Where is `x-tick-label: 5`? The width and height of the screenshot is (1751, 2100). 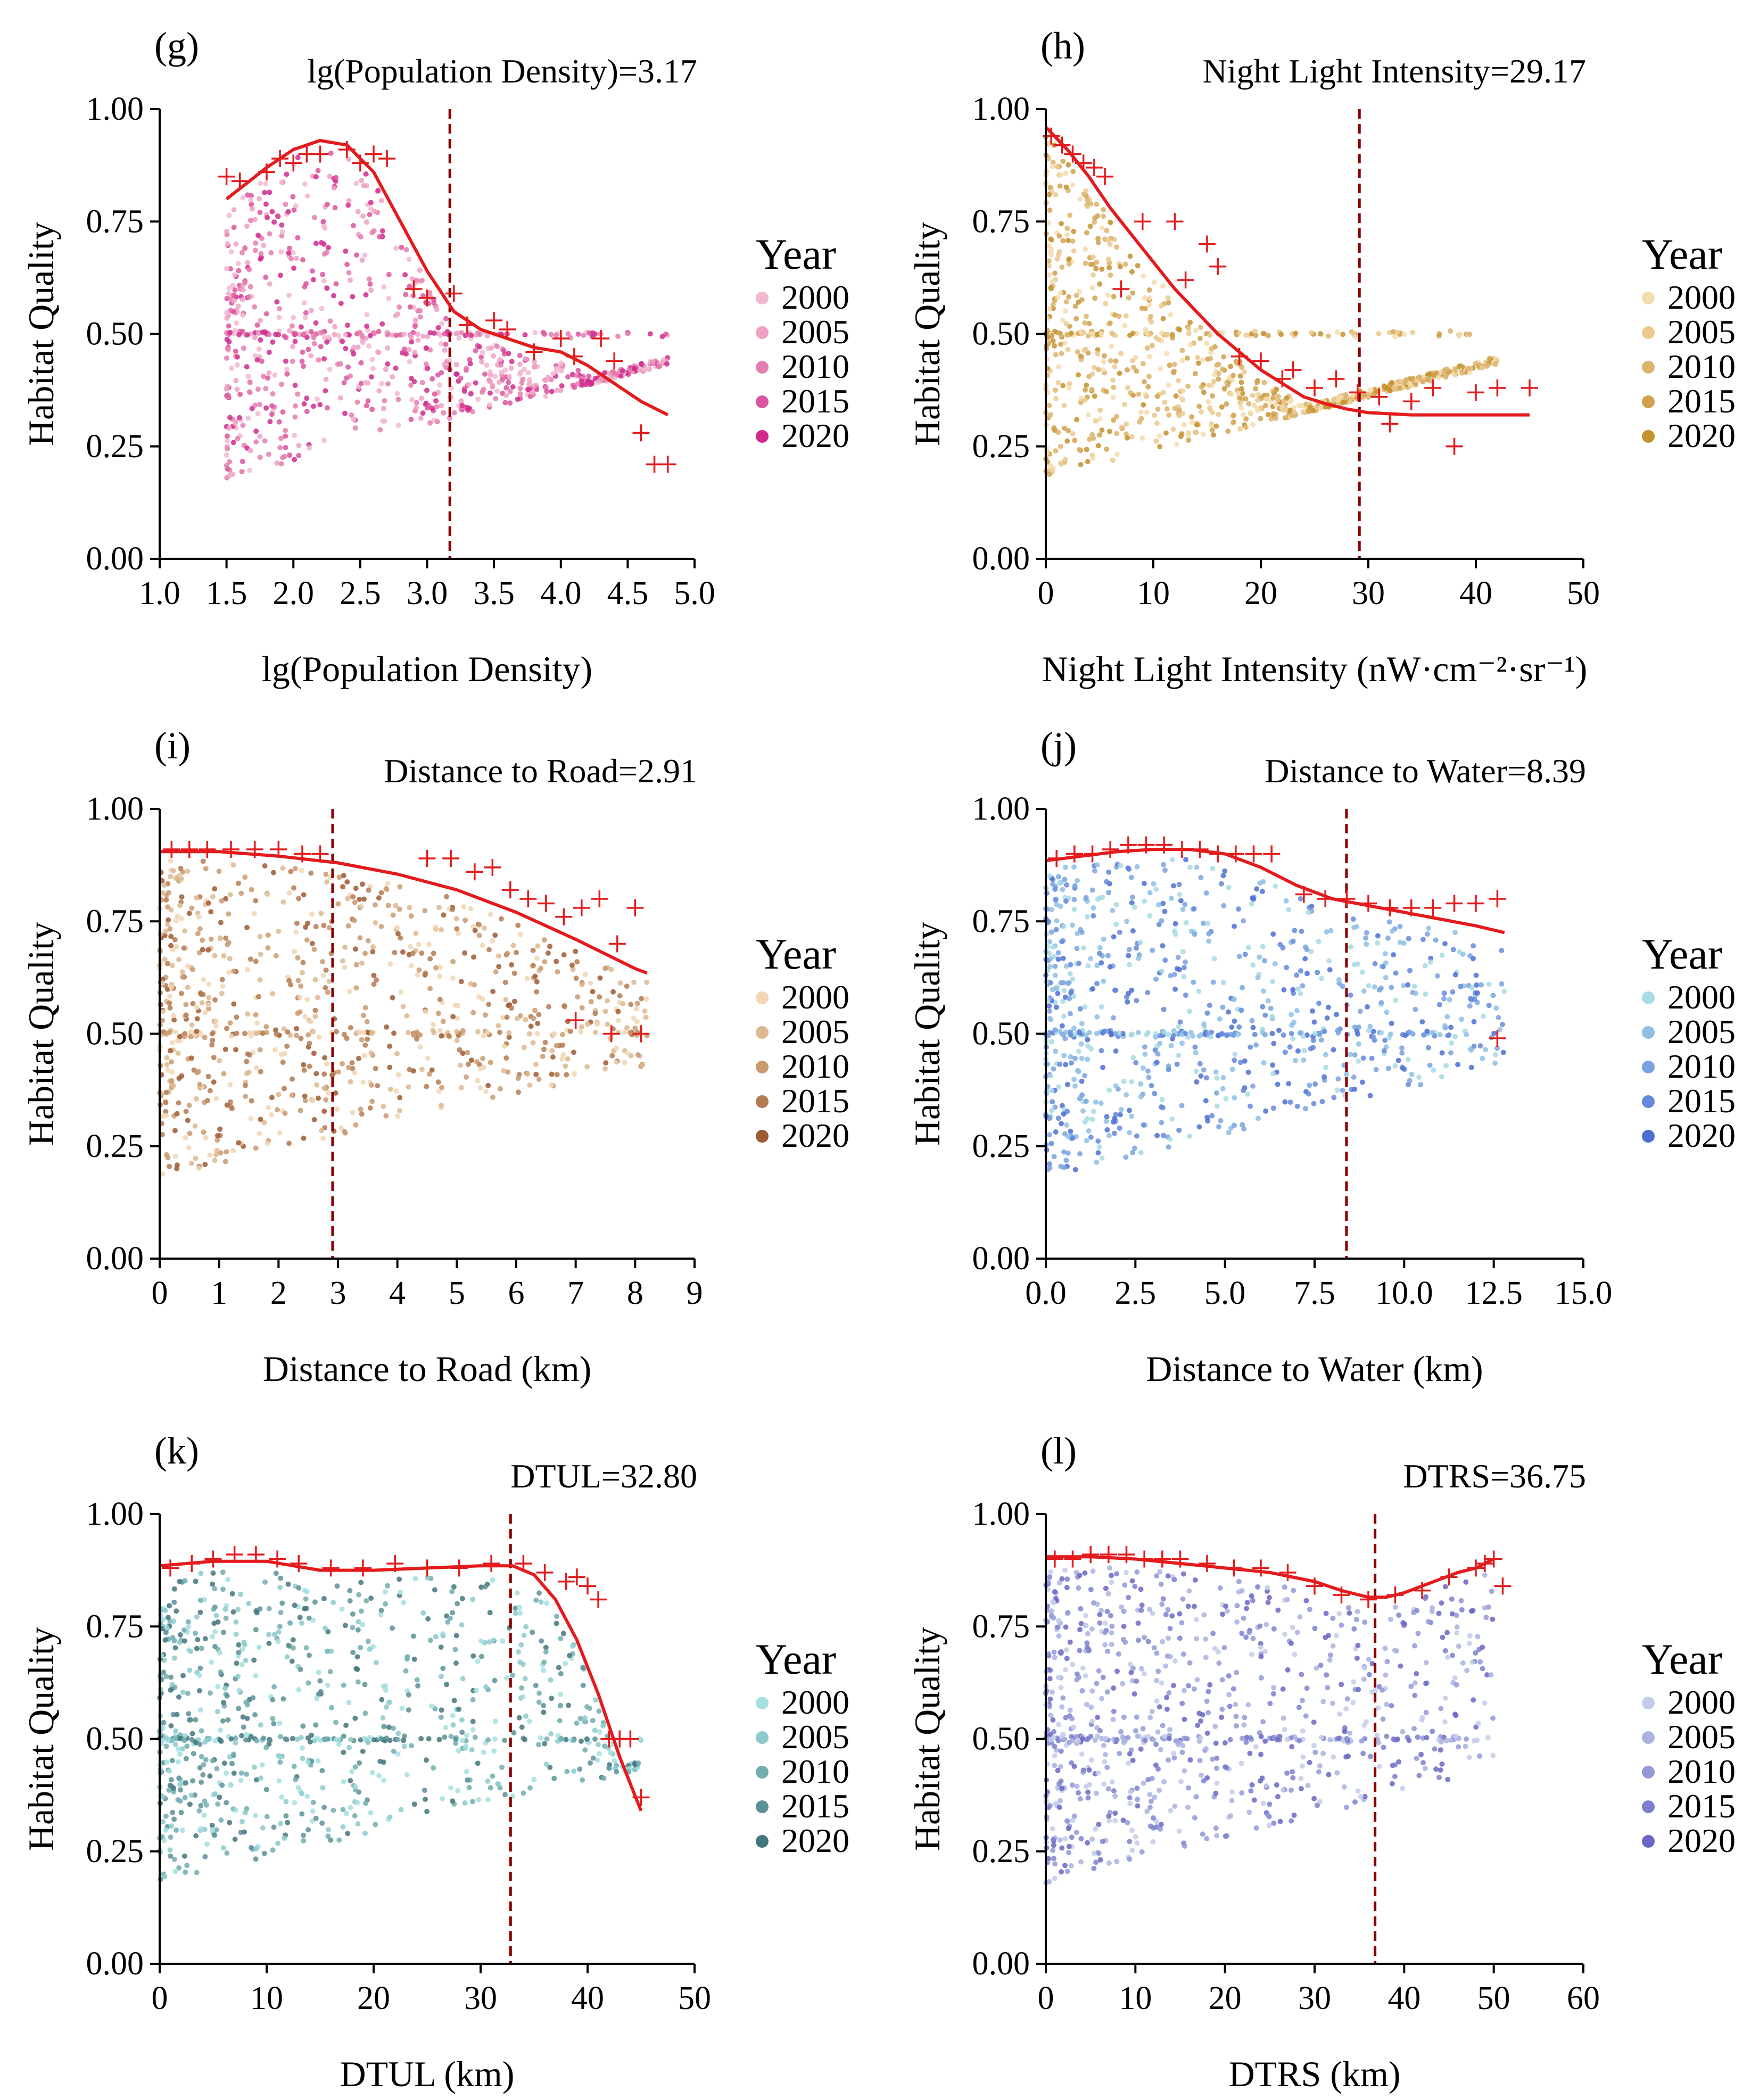
x-tick-label: 5 is located at coordinates (457, 1293).